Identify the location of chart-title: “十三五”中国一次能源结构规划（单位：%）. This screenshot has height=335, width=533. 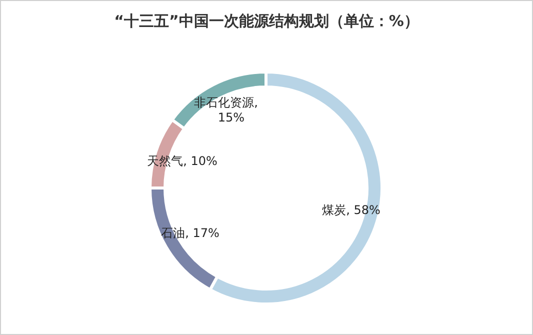
(266, 21).